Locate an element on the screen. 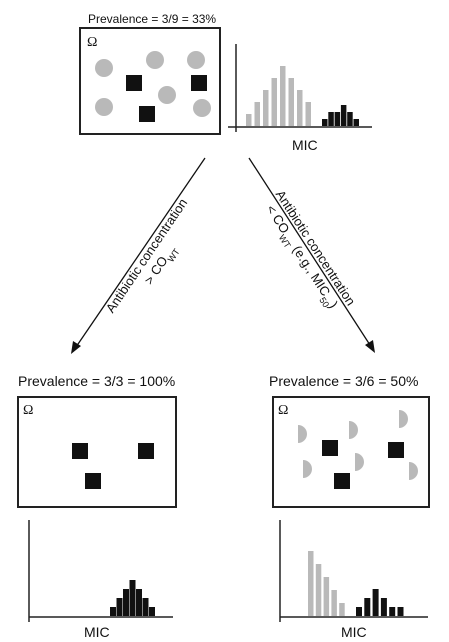 Image resolution: width=449 pixels, height=642 pixels. top-histogram is located at coordinates (302, 96).